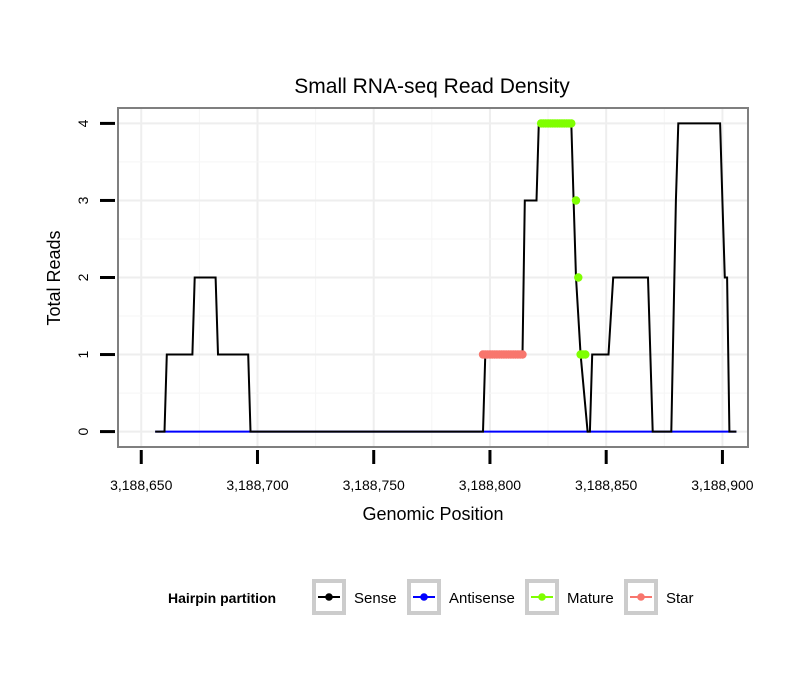 This screenshot has height=695, width=810. I want to click on legend-item-antisense: Antisense, so click(461, 597).